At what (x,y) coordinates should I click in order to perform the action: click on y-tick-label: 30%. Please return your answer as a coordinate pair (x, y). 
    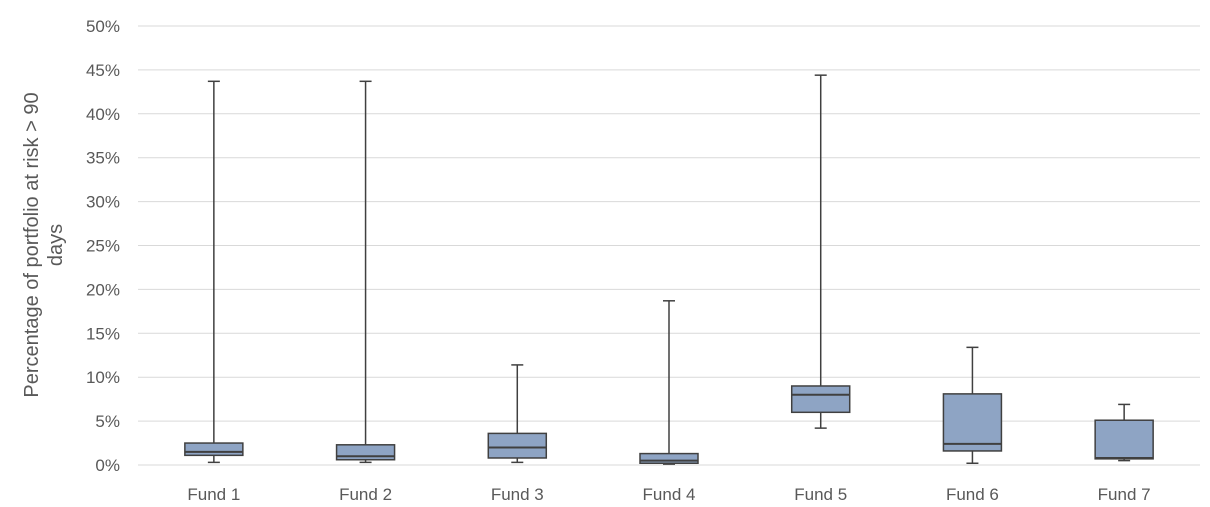
    Looking at the image, I should click on (103, 202).